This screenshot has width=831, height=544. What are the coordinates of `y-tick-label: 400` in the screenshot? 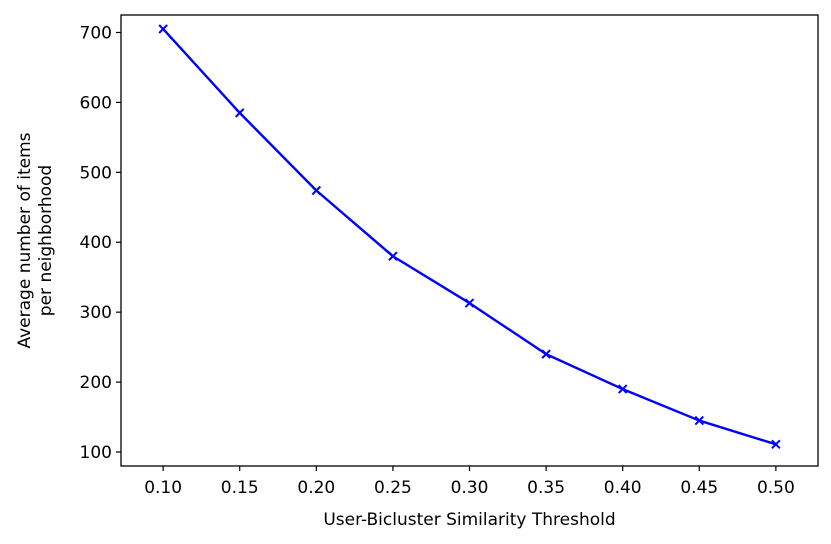 It's located at (96, 243).